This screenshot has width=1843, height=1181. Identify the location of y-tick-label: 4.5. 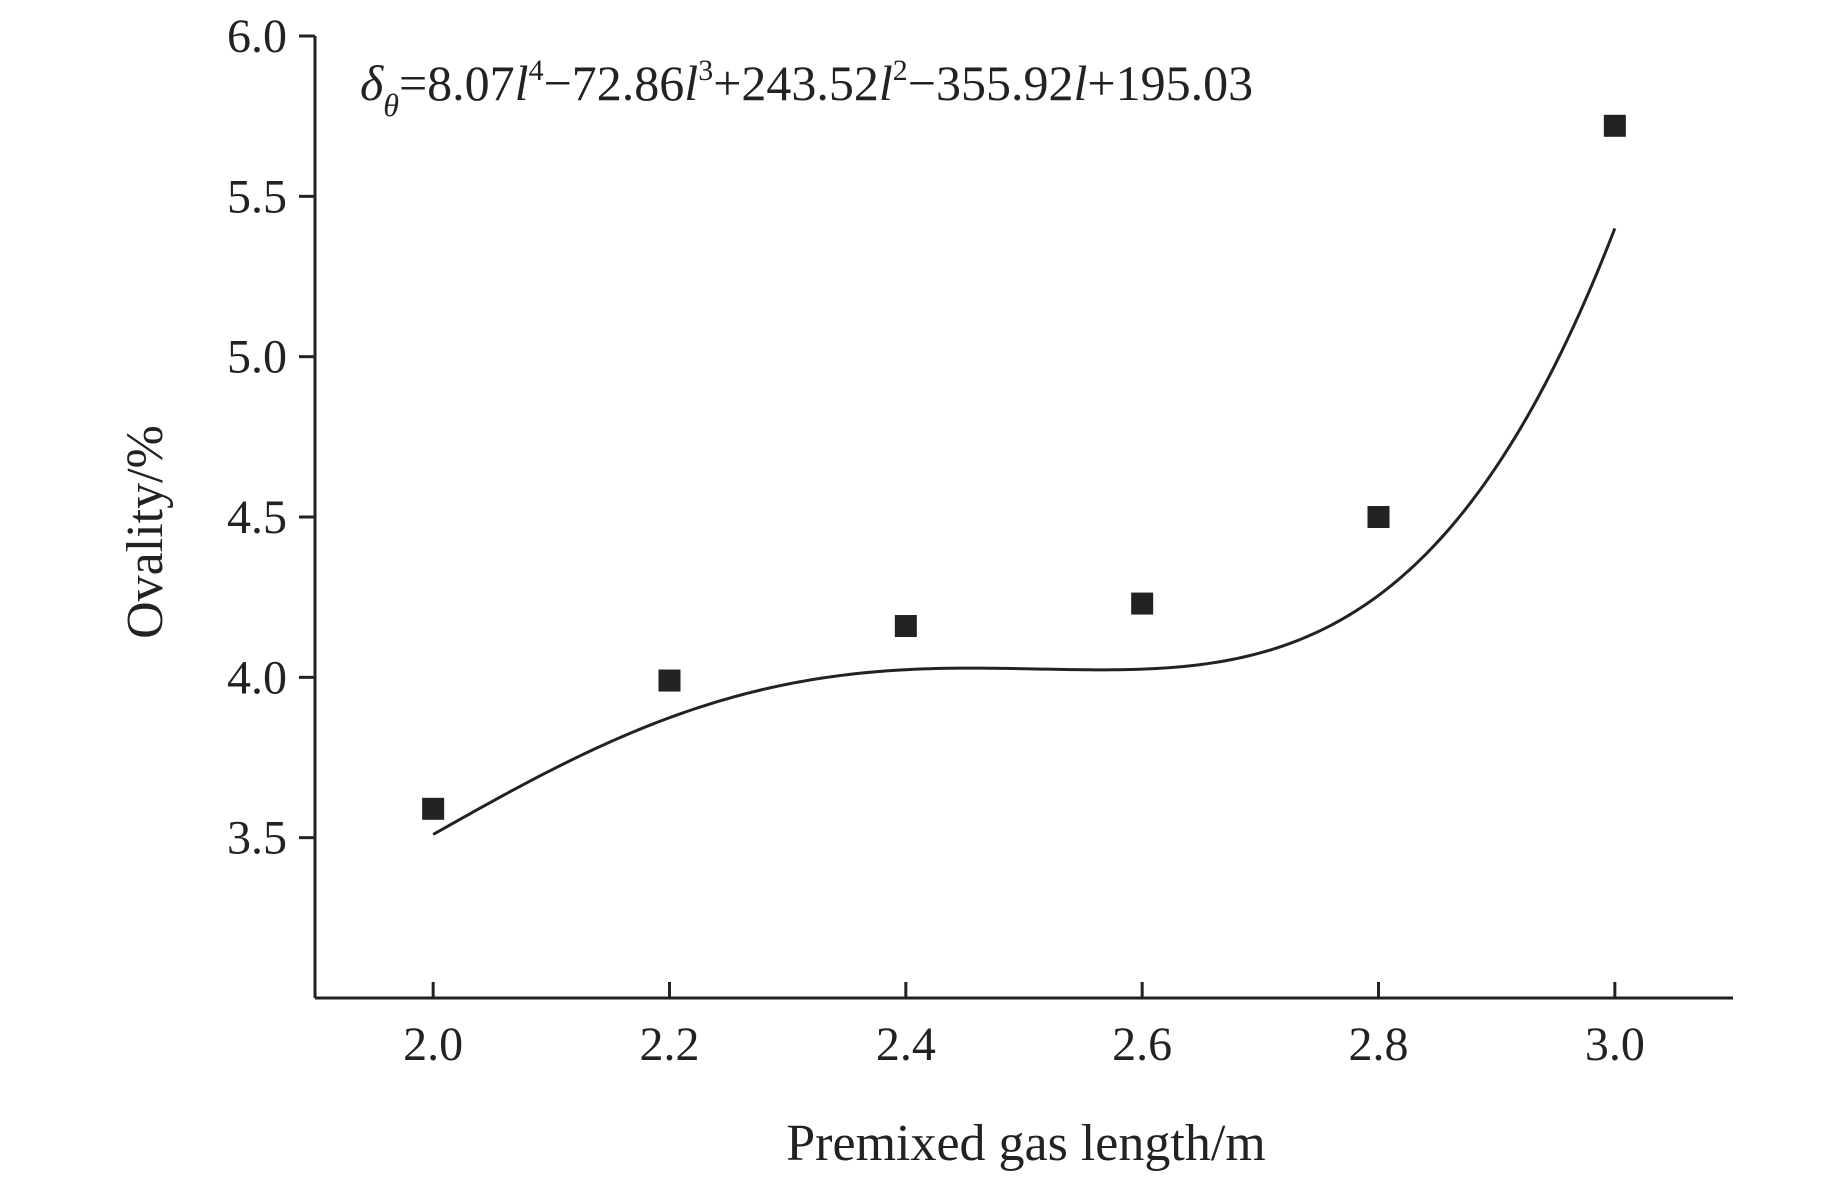
(257, 517).